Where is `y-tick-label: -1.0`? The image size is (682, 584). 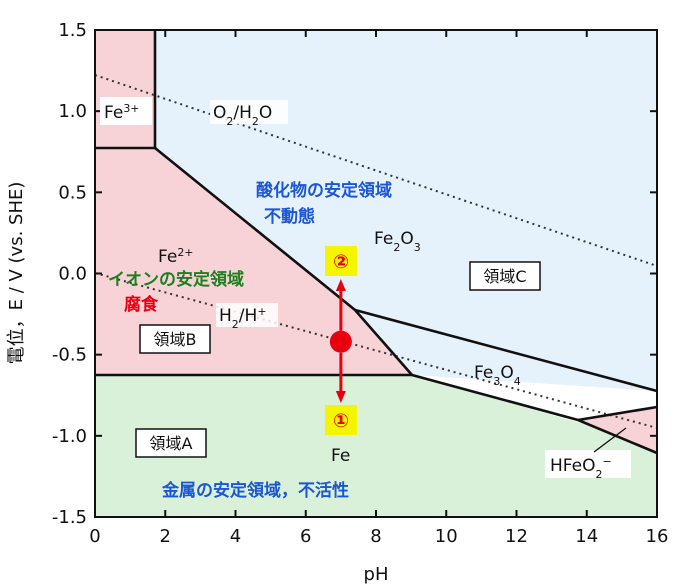 y-tick-label: -1.0 is located at coordinates (69, 436).